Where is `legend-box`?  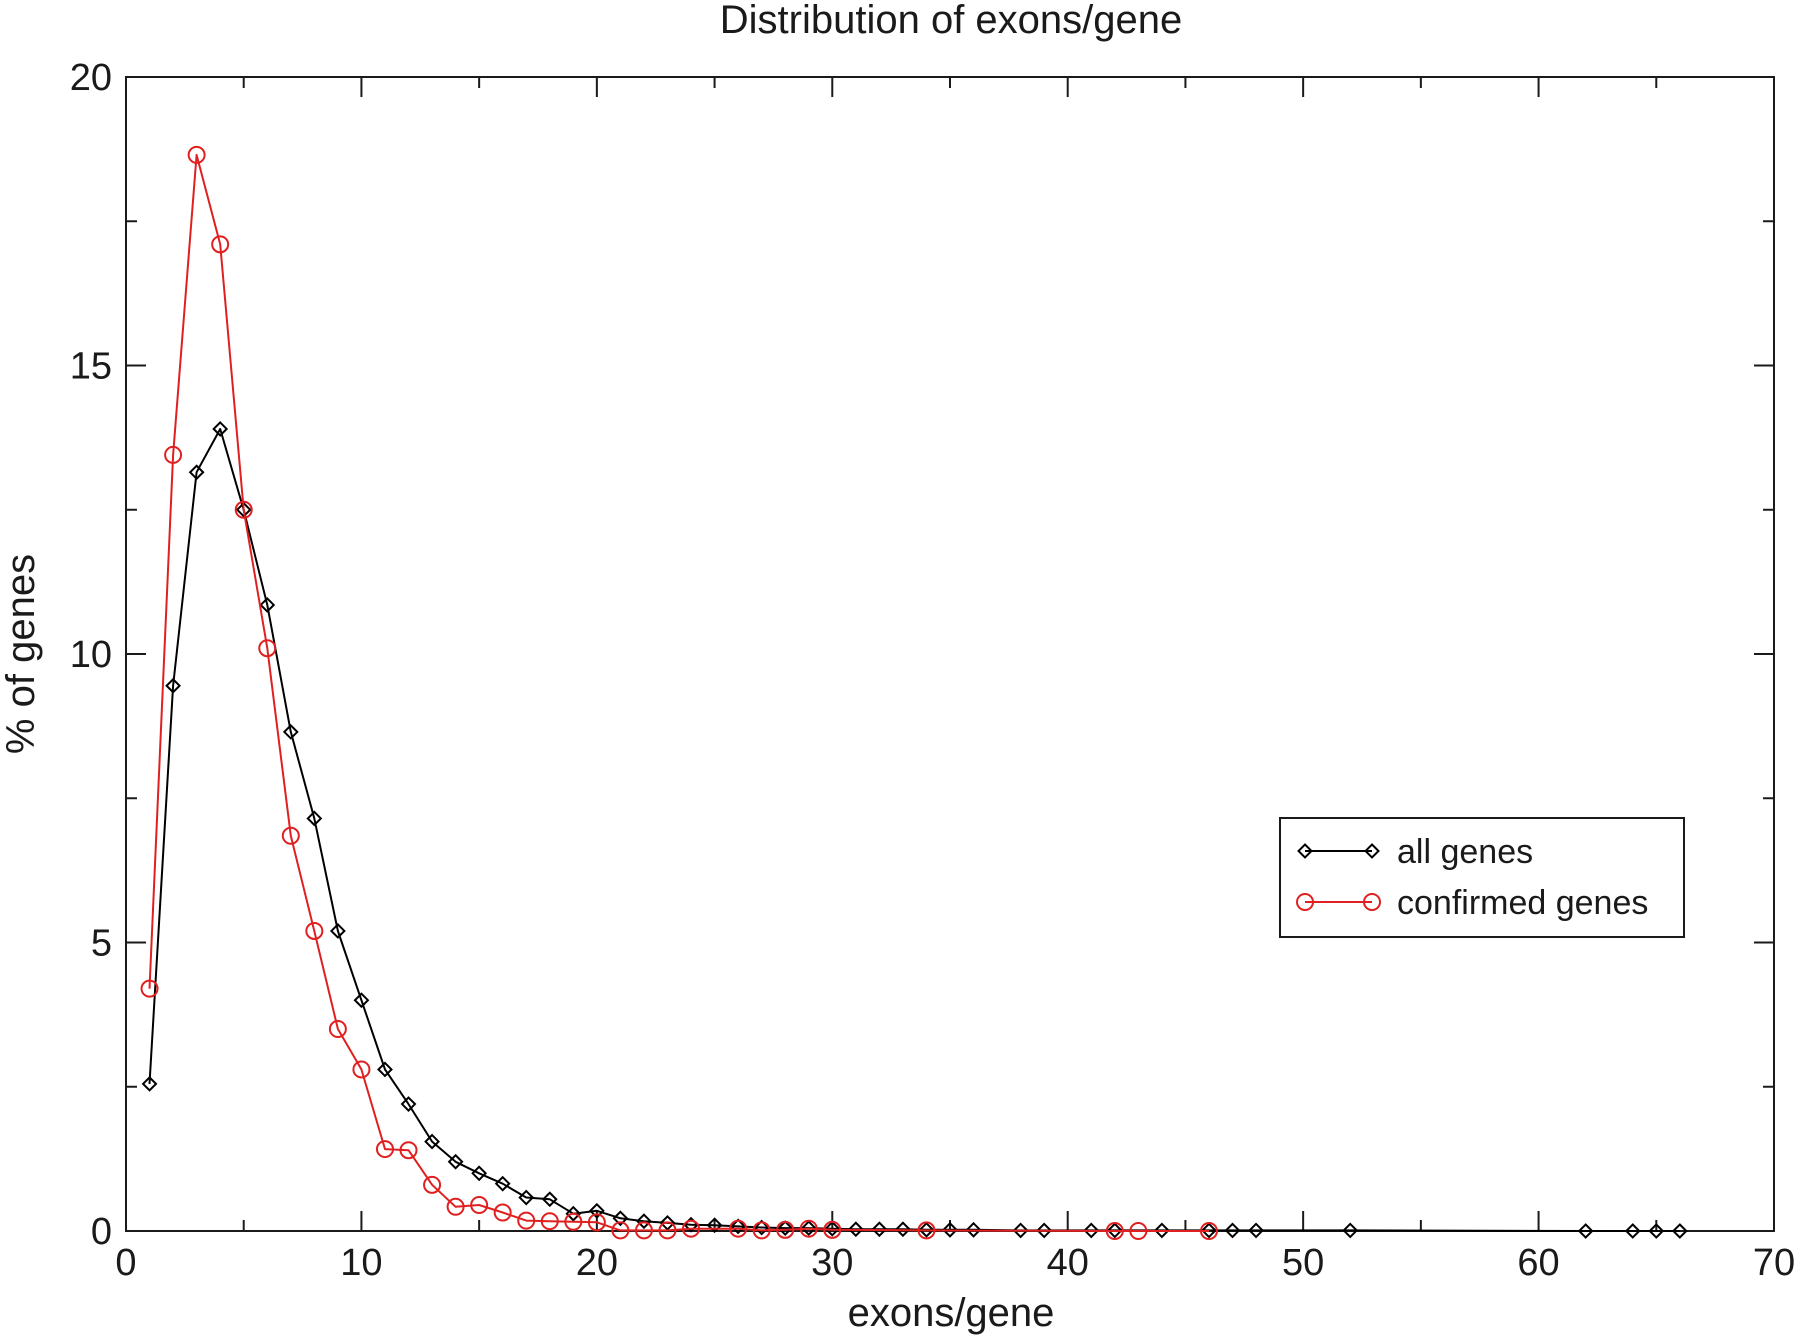
legend-box is located at coordinates (1482, 877).